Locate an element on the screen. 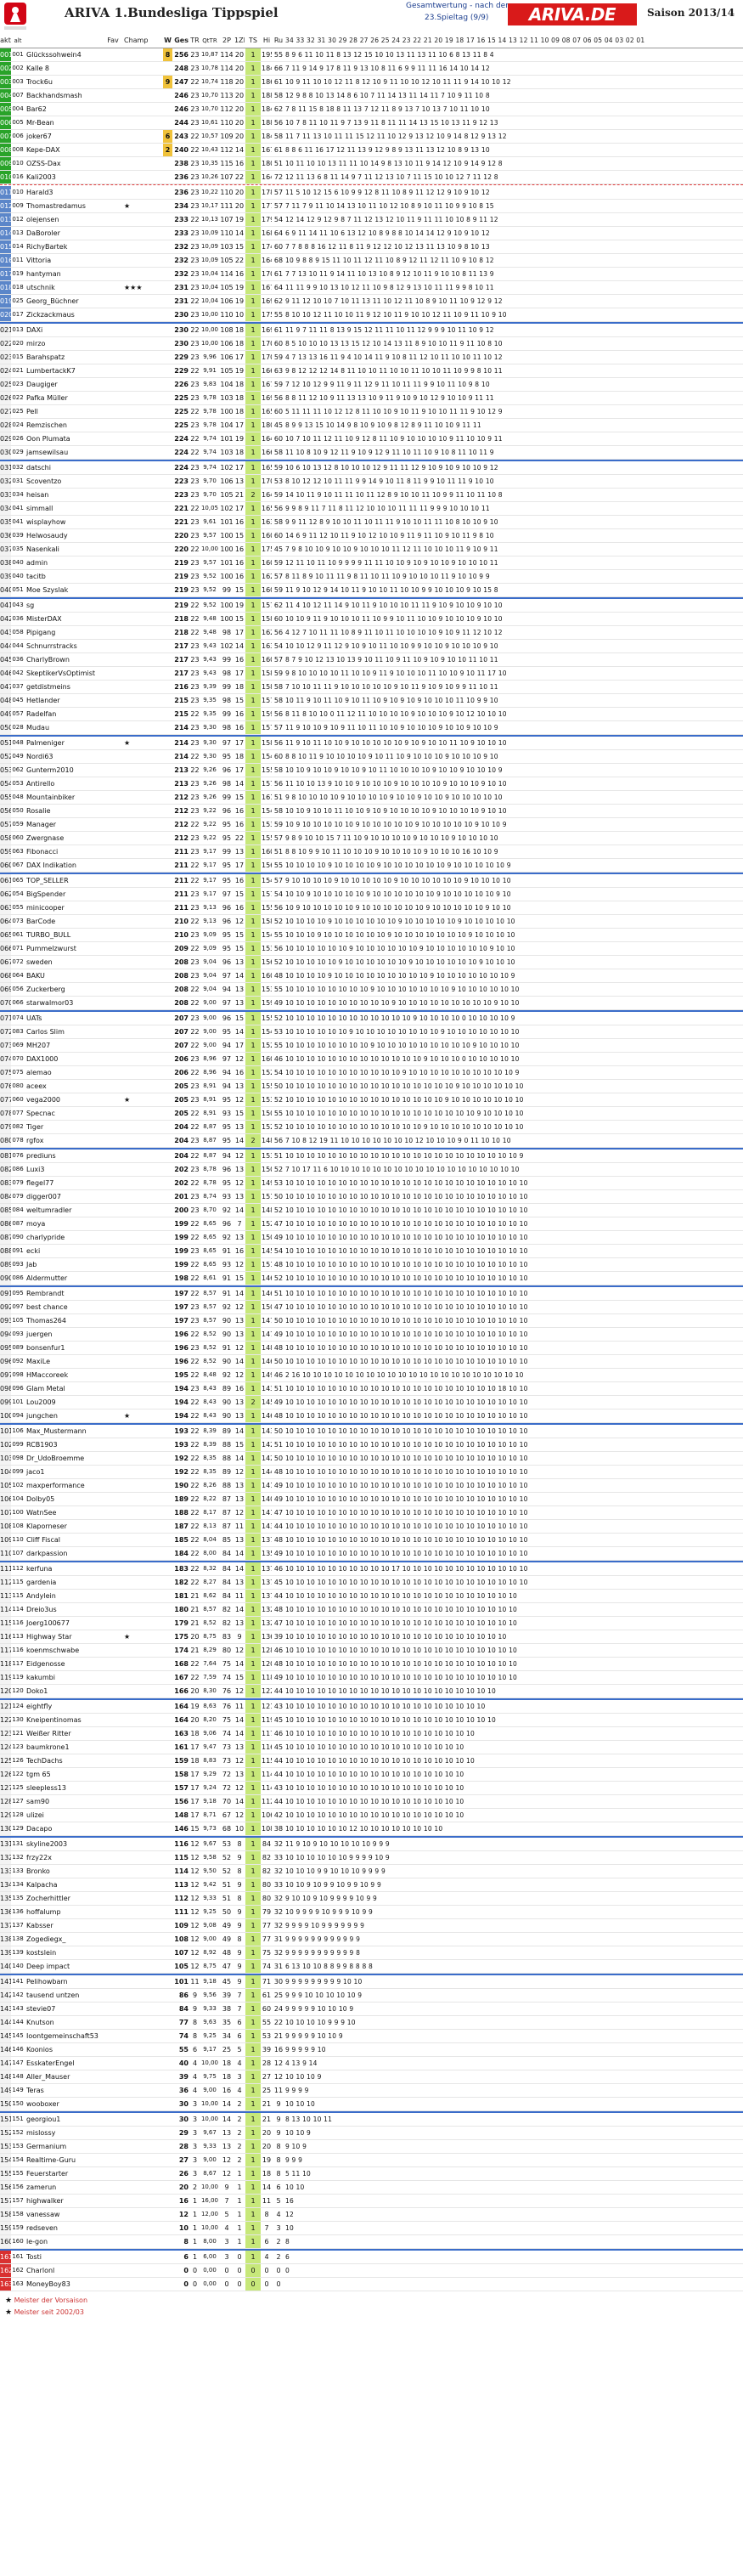  player-name: mislossy is located at coordinates (41, 2133).